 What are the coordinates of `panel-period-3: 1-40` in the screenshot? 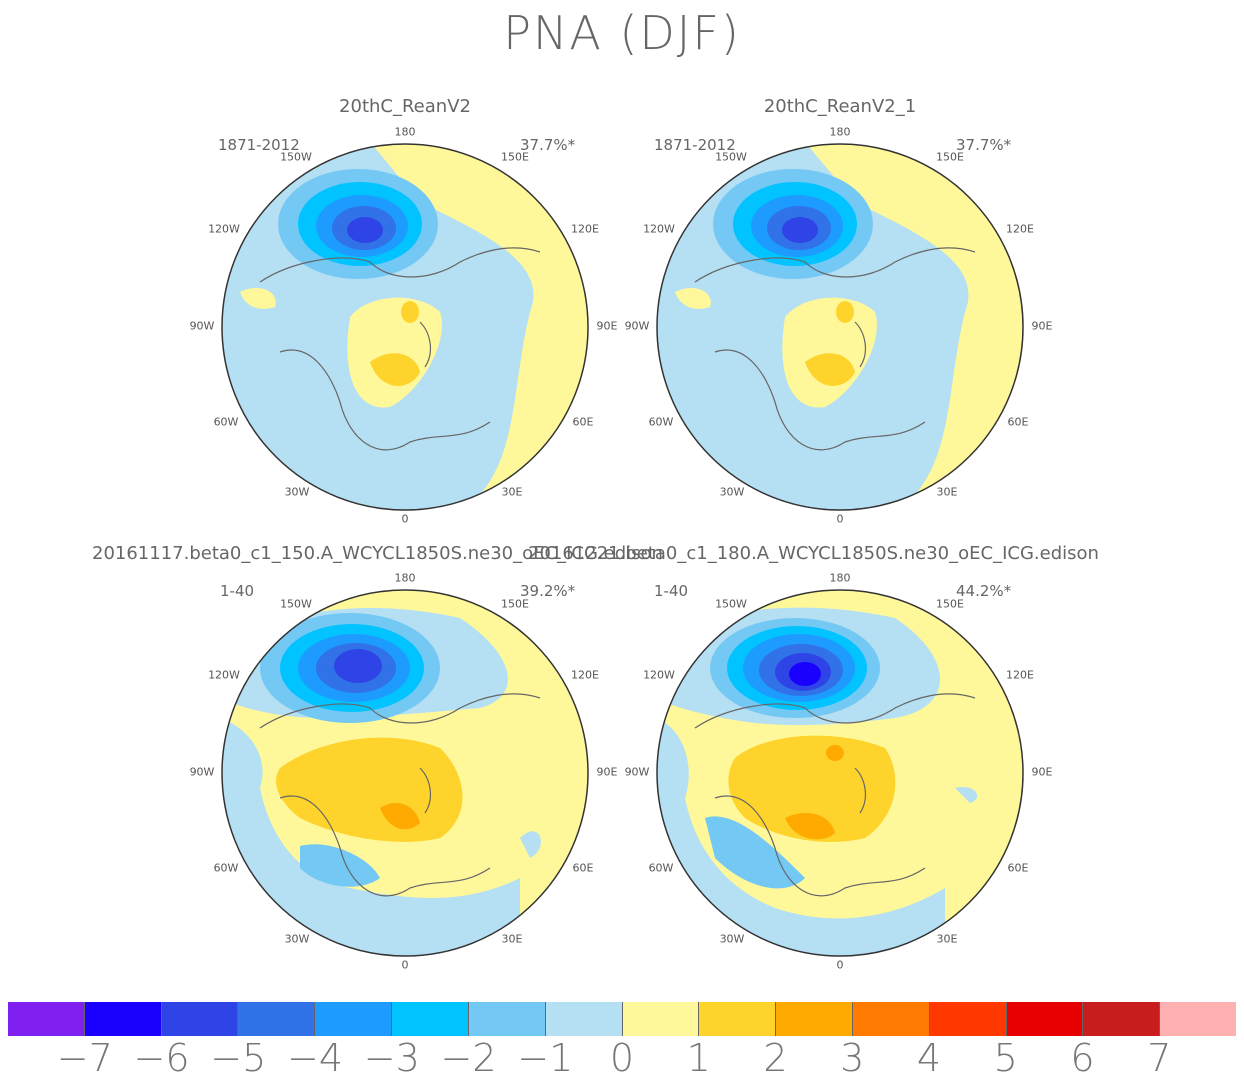 It's located at (237, 591).